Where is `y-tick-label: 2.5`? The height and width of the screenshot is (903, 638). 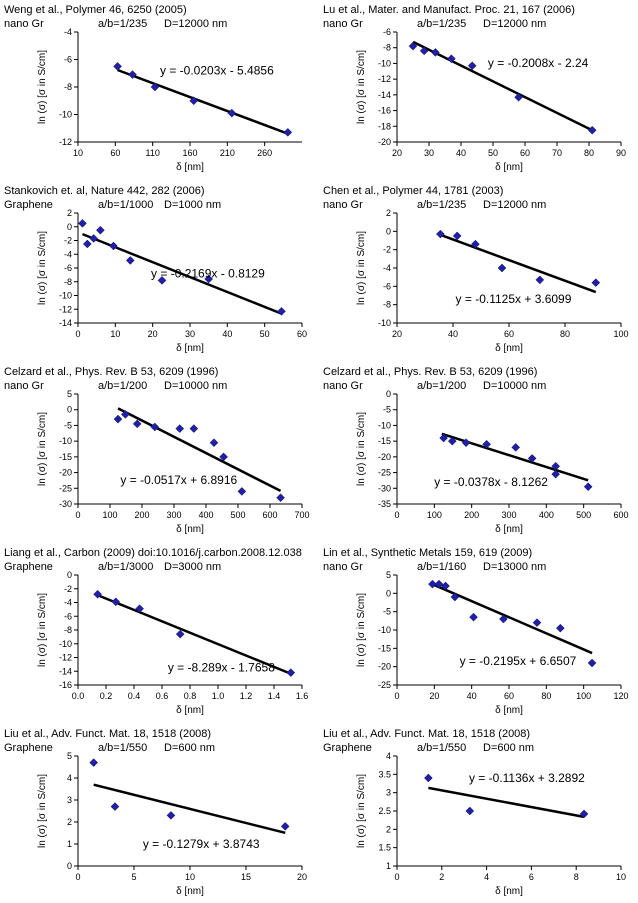
y-tick-label: 2.5 is located at coordinates (384, 811).